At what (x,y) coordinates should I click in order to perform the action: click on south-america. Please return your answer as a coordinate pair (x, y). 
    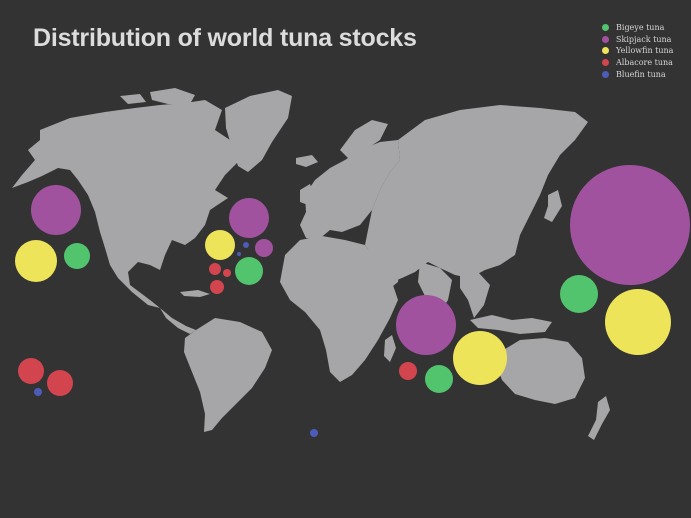
    Looking at the image, I should click on (228, 375).